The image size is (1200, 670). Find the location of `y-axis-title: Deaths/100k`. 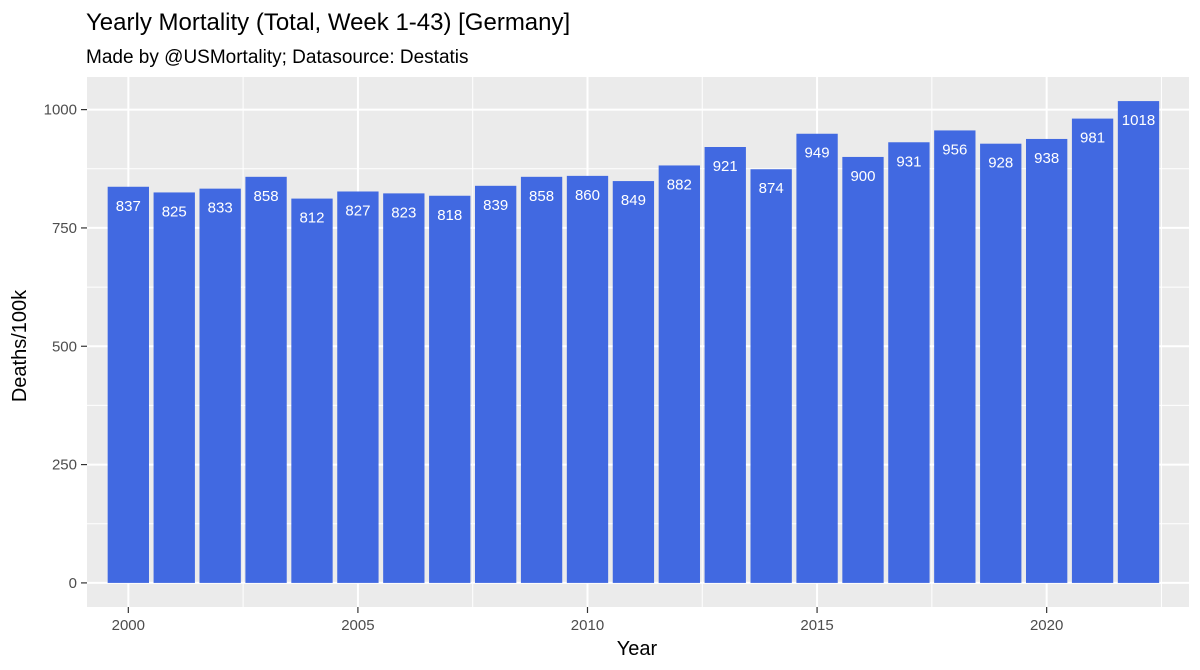

y-axis-title: Deaths/100k is located at coordinates (20, 345).